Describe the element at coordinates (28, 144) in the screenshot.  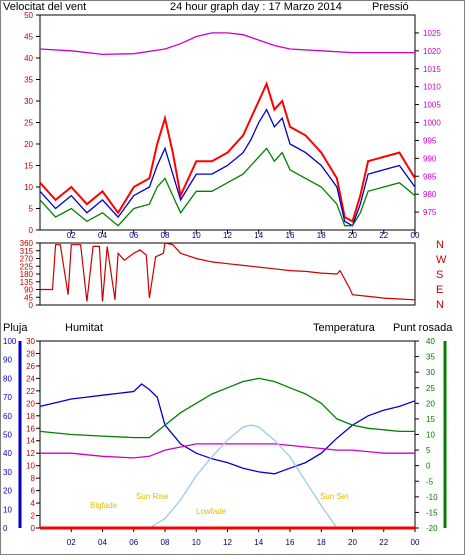
I see `wind-tick-label: 20` at that location.